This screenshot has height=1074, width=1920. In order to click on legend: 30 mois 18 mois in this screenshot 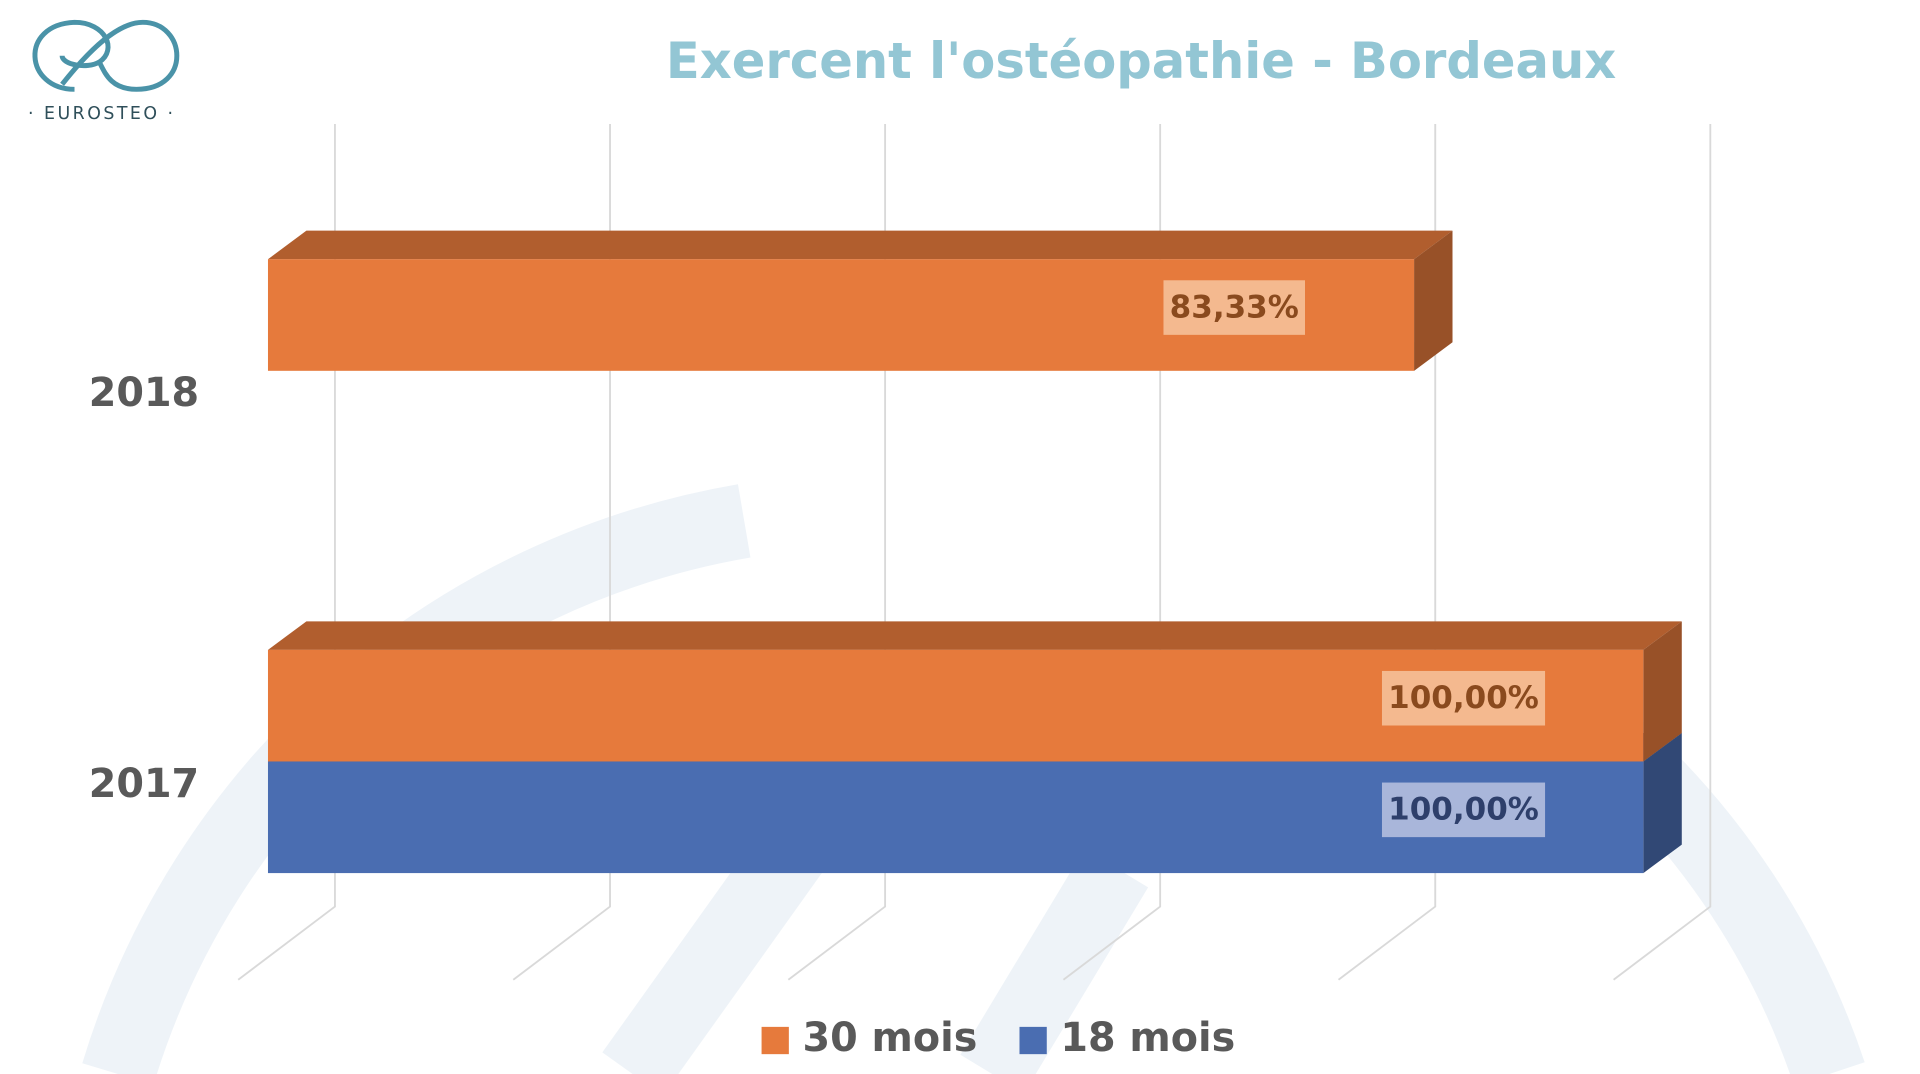, I will do `click(998, 1038)`.